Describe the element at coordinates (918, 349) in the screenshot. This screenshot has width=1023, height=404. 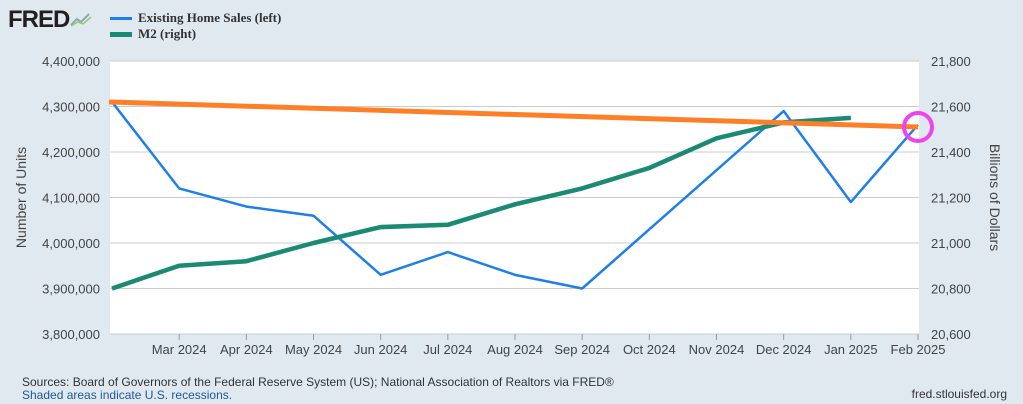
I see `x-tick-label: Feb 2025` at that location.